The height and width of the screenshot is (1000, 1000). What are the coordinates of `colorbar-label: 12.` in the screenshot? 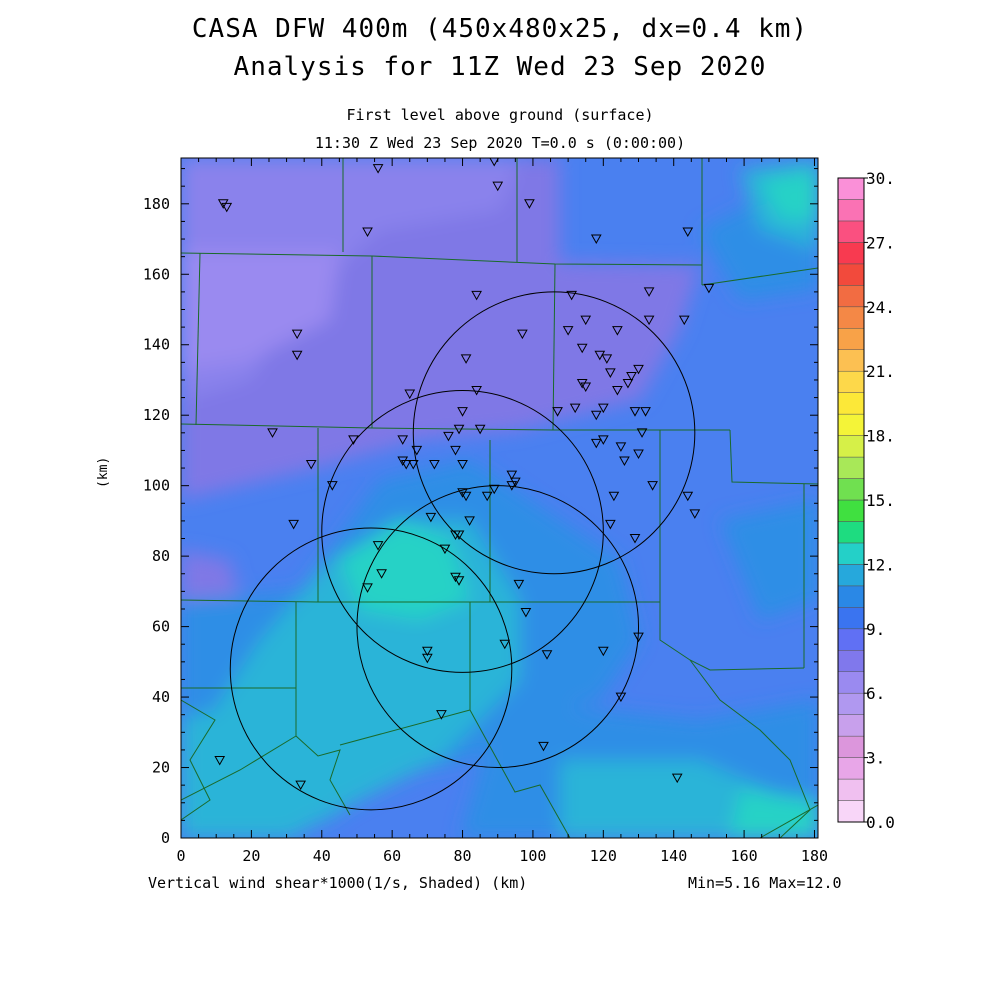 It's located at (880, 564).